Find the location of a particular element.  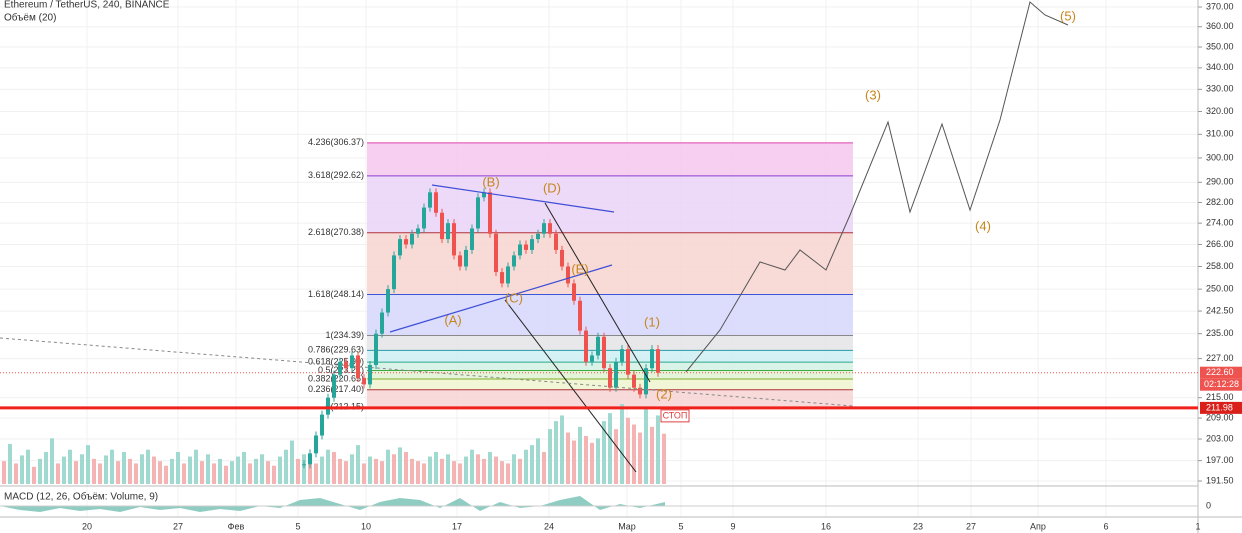

wave-label: (4) is located at coordinates (983, 225).